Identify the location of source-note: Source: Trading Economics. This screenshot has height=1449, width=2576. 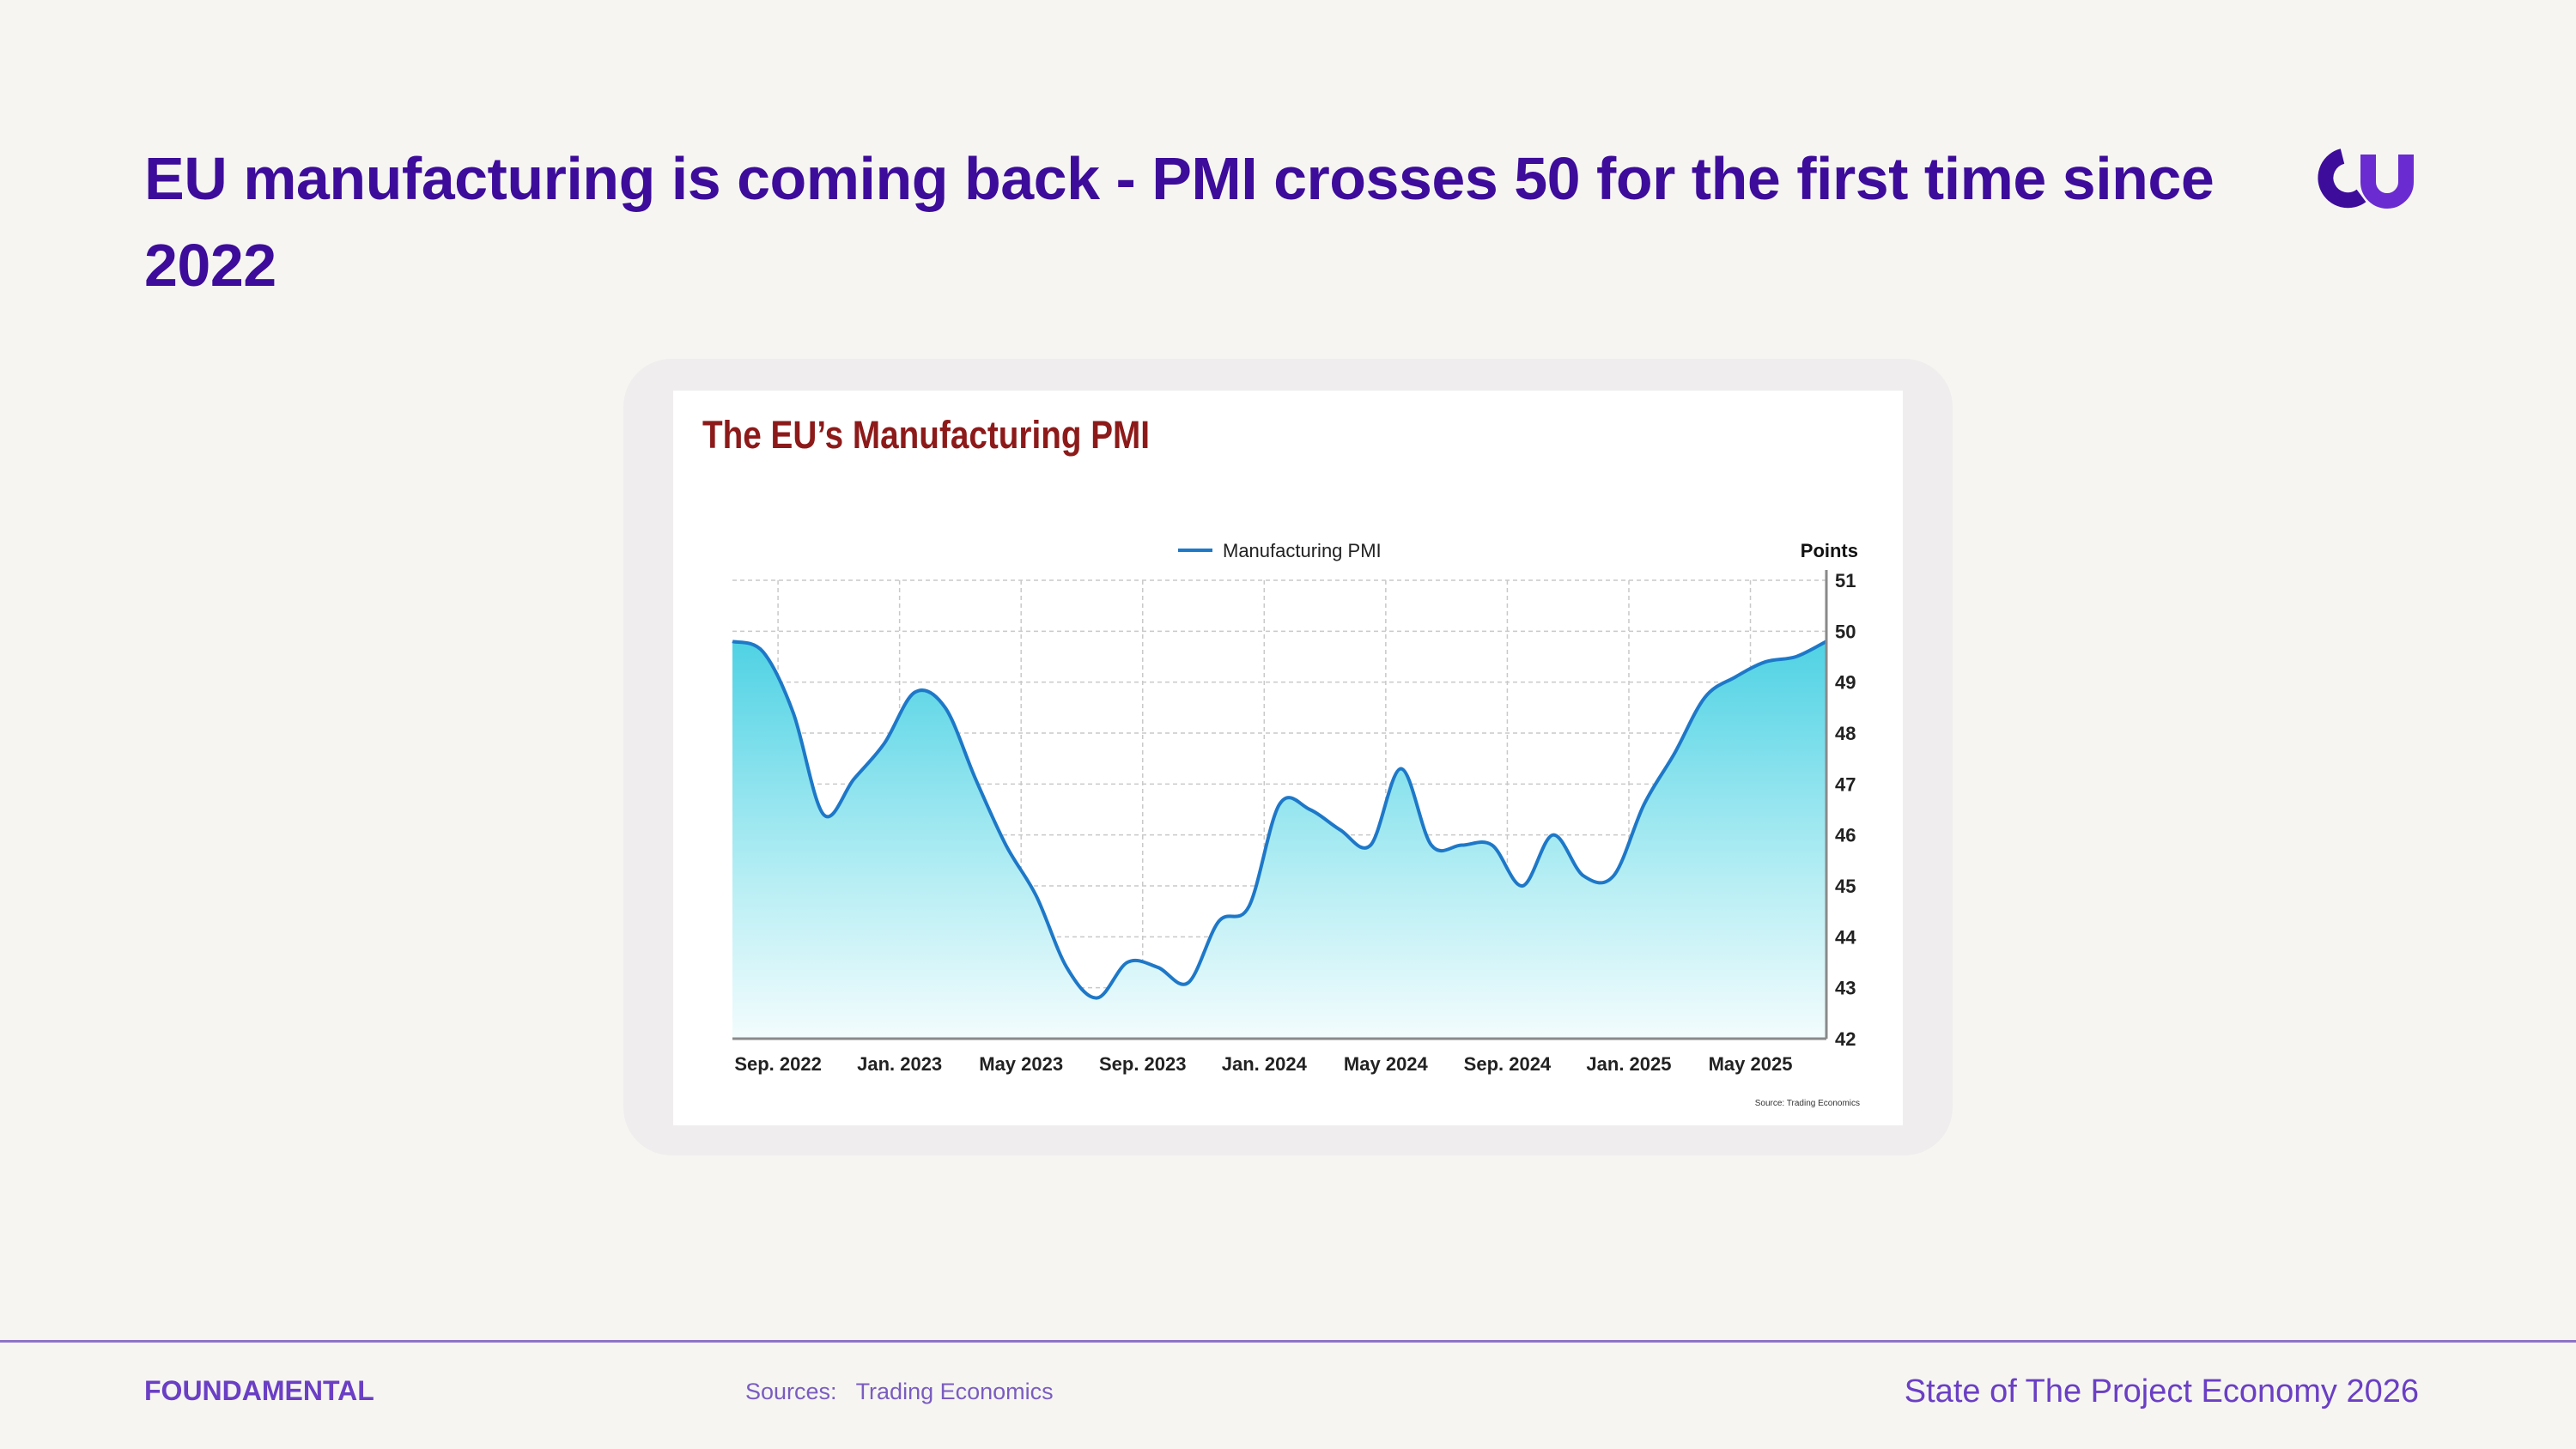
(1807, 1103).